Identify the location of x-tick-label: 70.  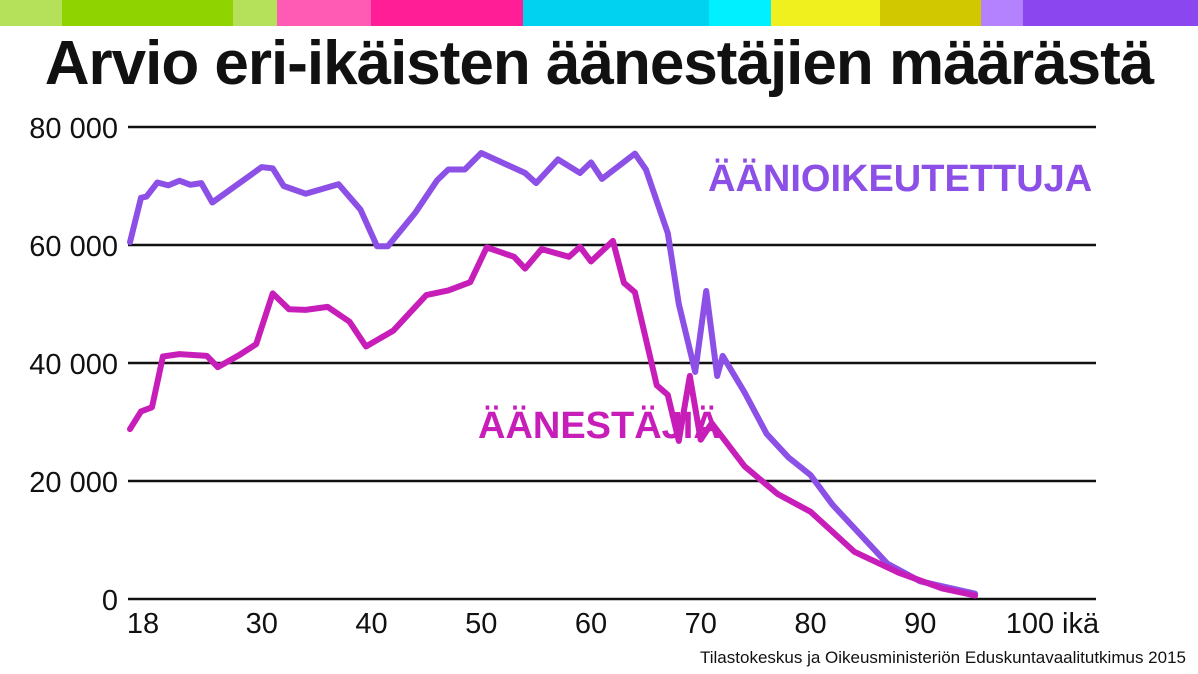
(701, 624).